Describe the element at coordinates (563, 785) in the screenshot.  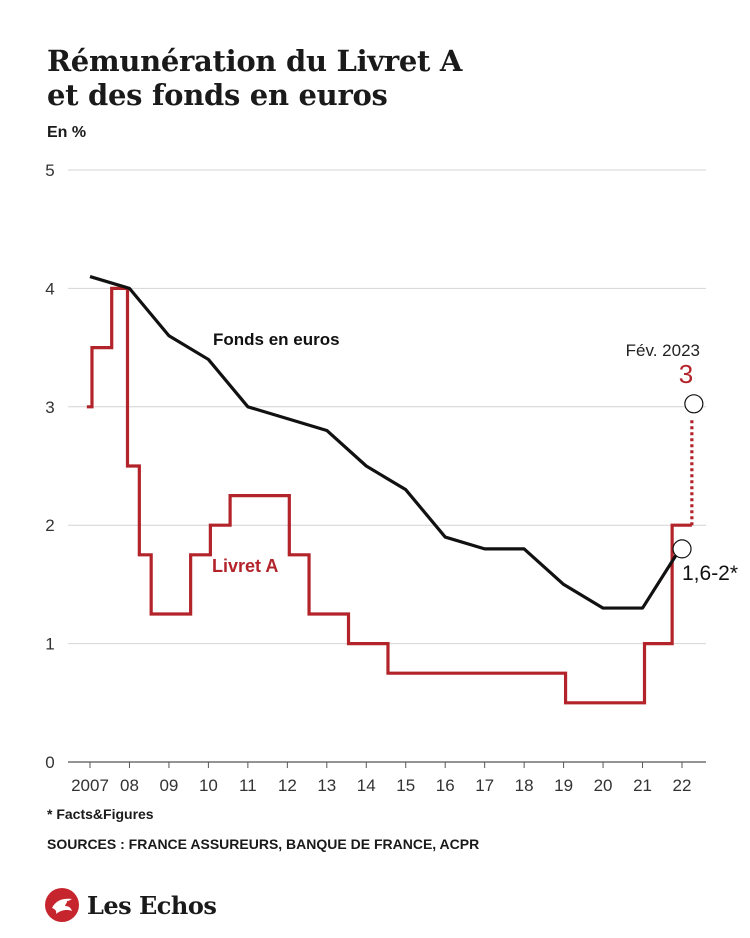
I see `x-tick-label: 19` at that location.